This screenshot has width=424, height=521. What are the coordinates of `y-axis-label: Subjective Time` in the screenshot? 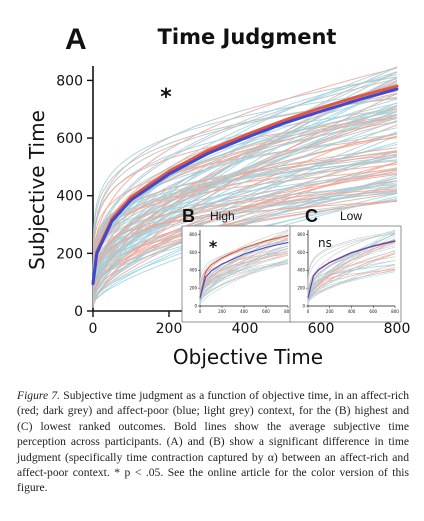 It's located at (37, 190).